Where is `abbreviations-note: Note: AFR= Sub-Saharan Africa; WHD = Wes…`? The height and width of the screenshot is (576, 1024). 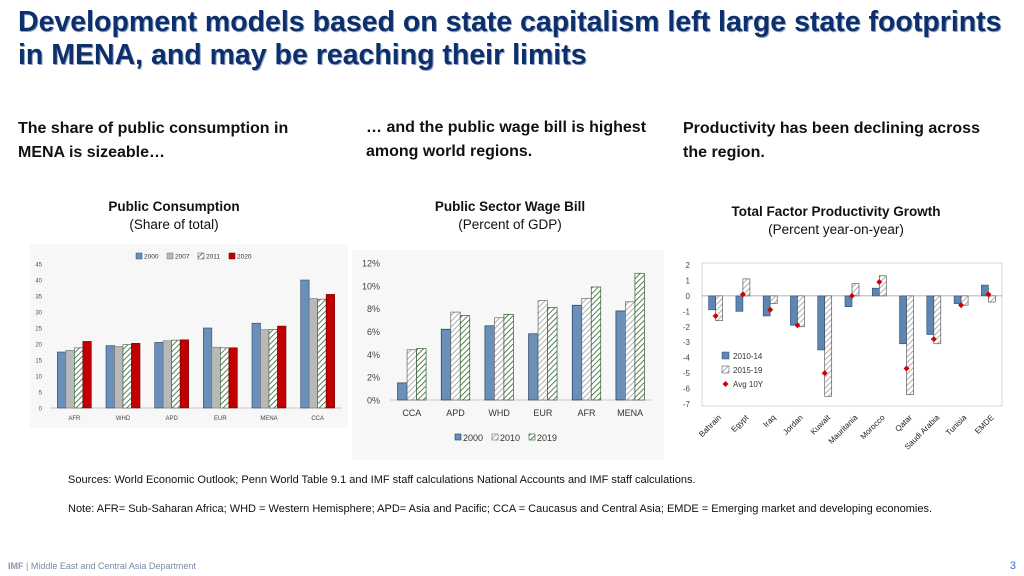
abbreviations-note: Note: AFR= Sub-Saharan Africa; WHD = Wes… is located at coordinates (500, 509).